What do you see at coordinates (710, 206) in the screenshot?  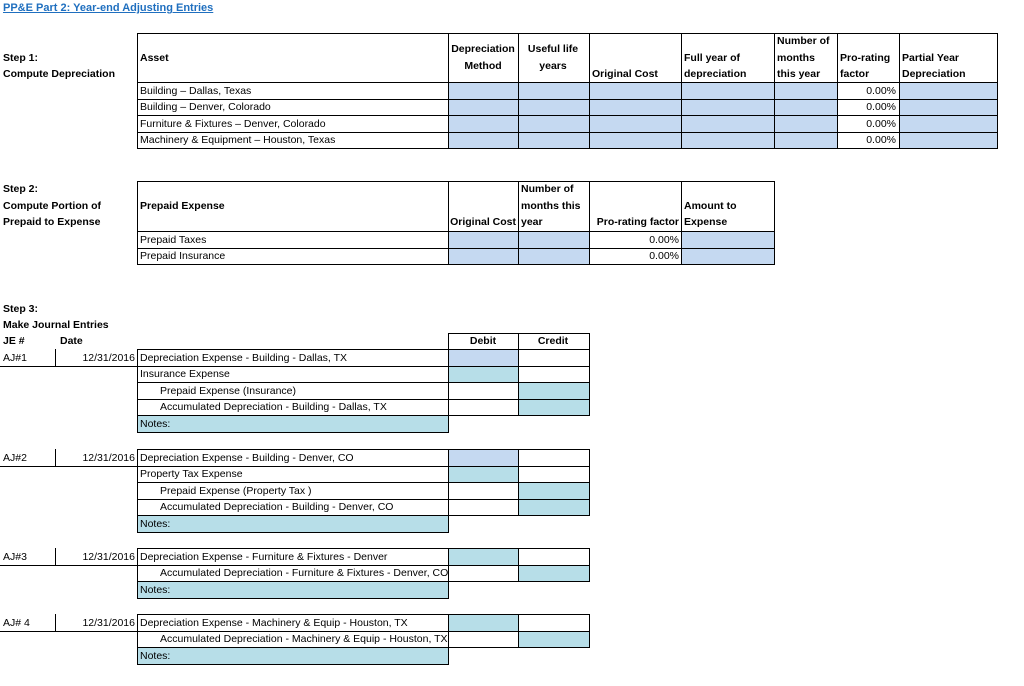 I see `column-header: Amount to` at bounding box center [710, 206].